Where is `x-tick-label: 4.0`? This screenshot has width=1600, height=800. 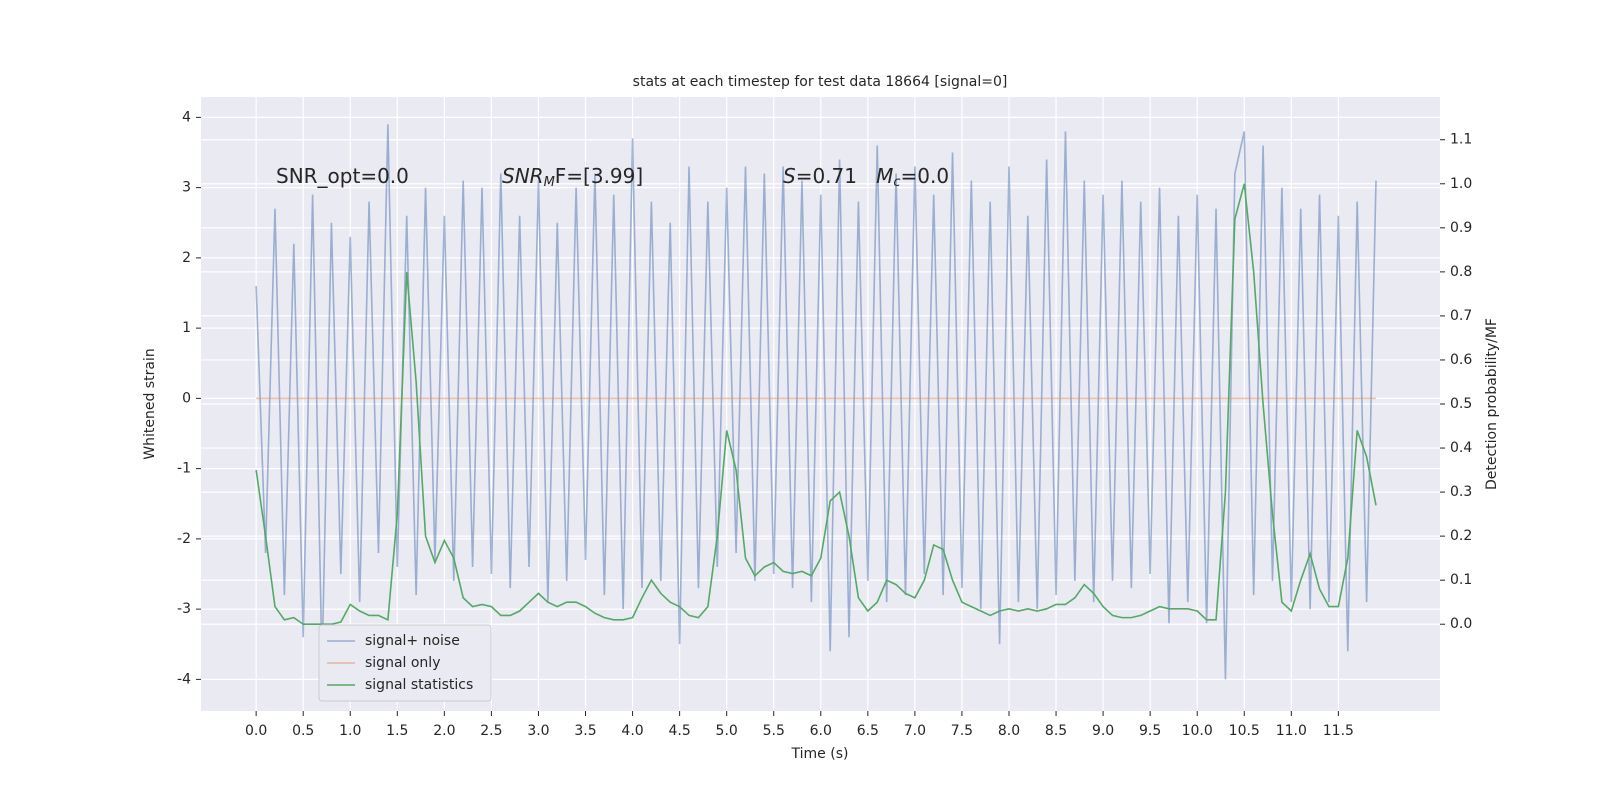
x-tick-label: 4.0 is located at coordinates (632, 731).